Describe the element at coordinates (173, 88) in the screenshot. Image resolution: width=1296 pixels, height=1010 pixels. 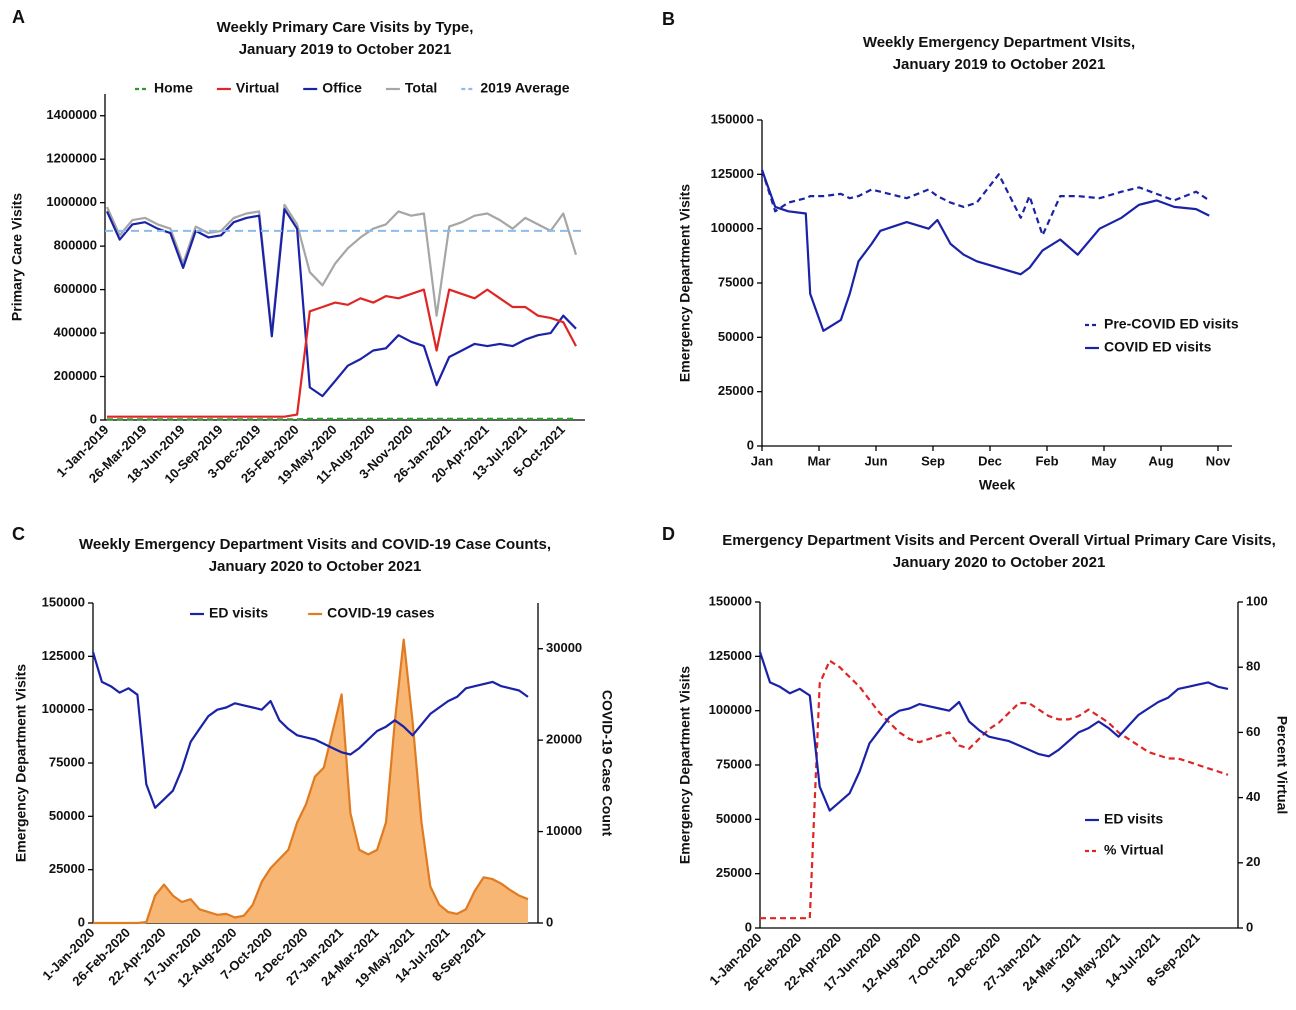
I see `legend-label: Home` at that location.